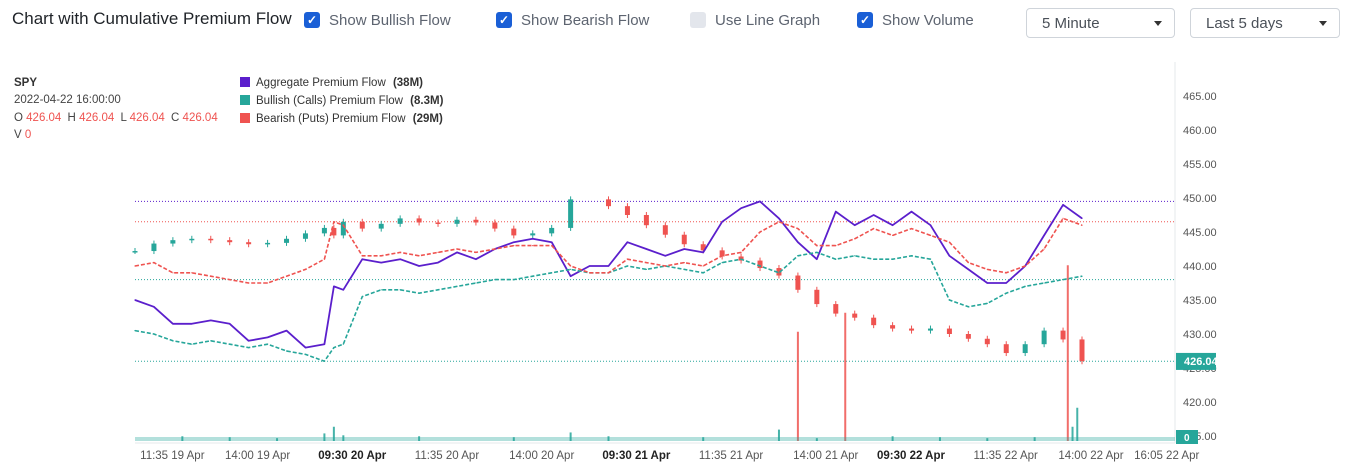 The height and width of the screenshot is (467, 1351). What do you see at coordinates (1006, 456) in the screenshot?
I see `x-tick-label: 11:35 22 Apr` at bounding box center [1006, 456].